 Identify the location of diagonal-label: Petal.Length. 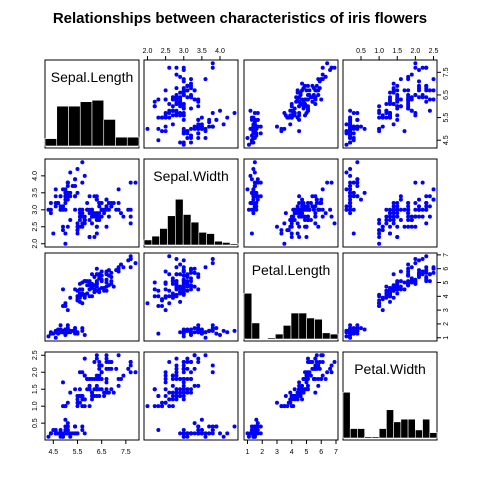
(291, 270).